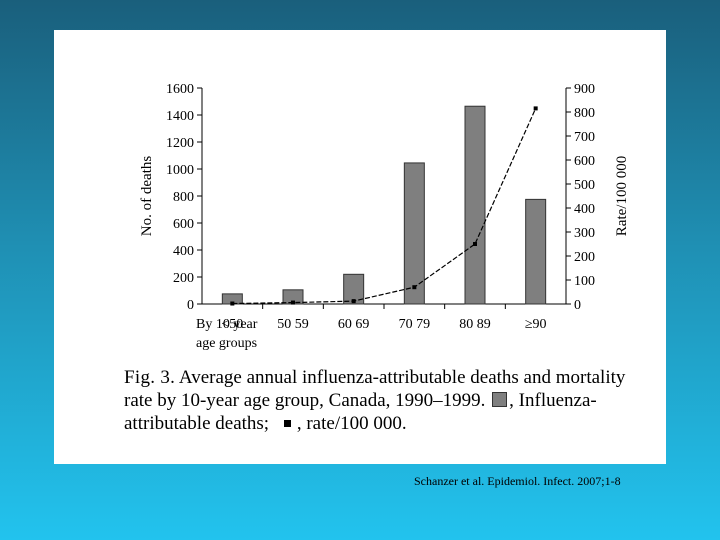 This screenshot has height=540, width=720. I want to click on x-tick-label: ≥90, so click(536, 324).